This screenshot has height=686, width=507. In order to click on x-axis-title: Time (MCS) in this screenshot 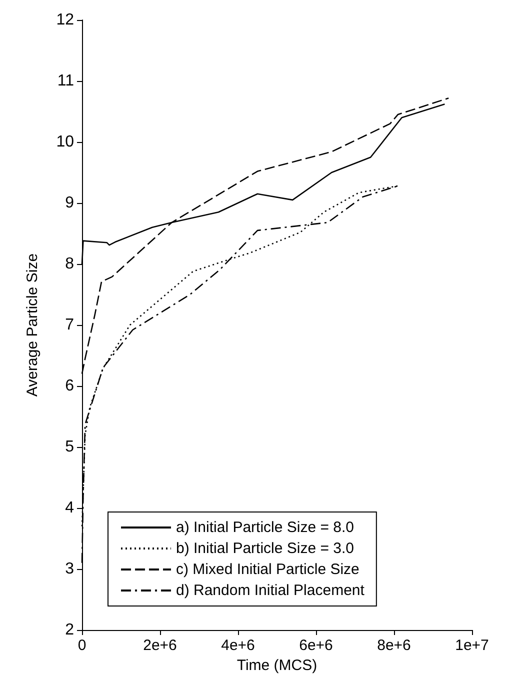, I will do `click(277, 665)`.